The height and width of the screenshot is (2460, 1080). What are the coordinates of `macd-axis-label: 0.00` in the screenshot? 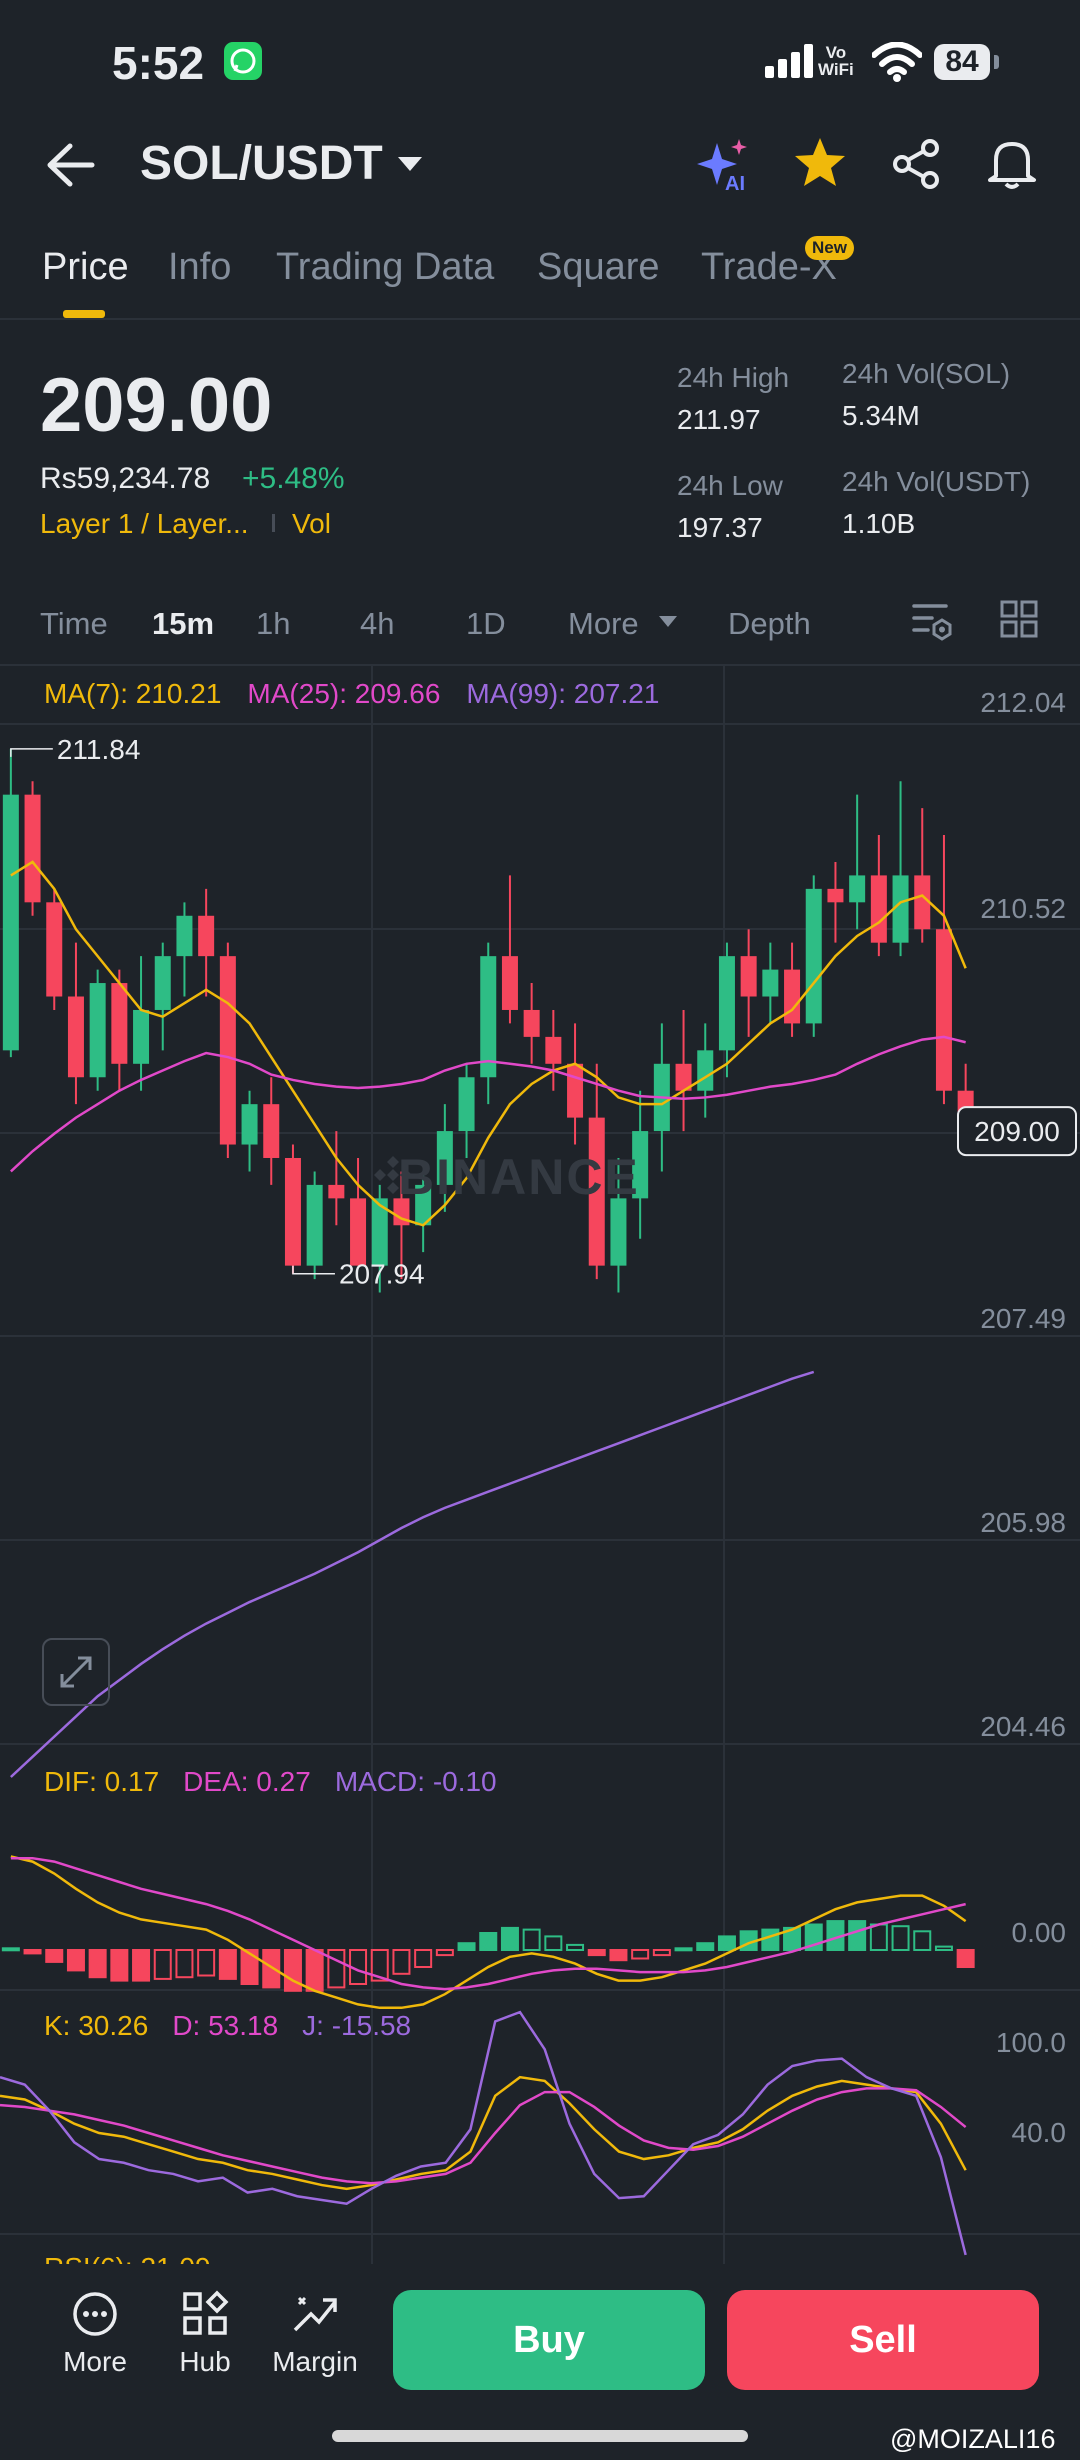 It's located at (1039, 1932).